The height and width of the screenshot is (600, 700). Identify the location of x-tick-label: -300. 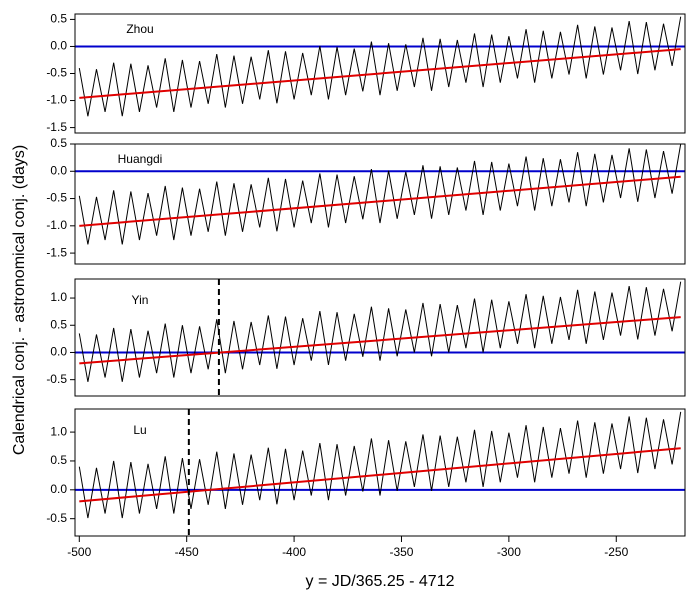
(509, 552).